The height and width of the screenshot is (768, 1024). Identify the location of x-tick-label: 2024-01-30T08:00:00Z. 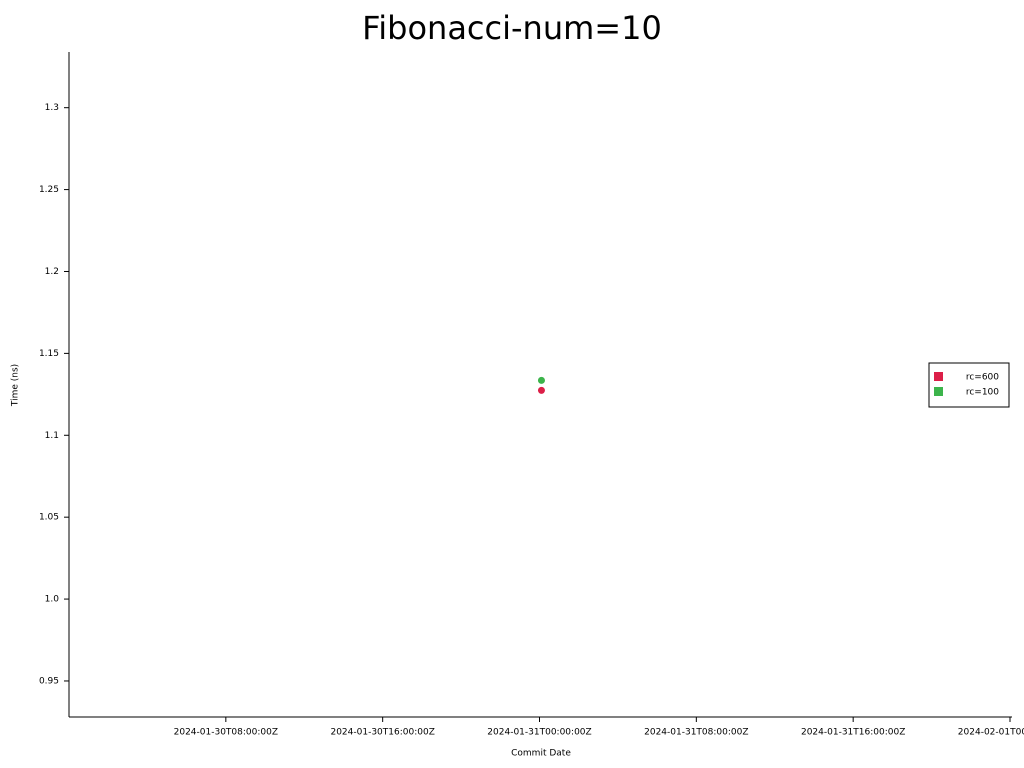
(226, 733).